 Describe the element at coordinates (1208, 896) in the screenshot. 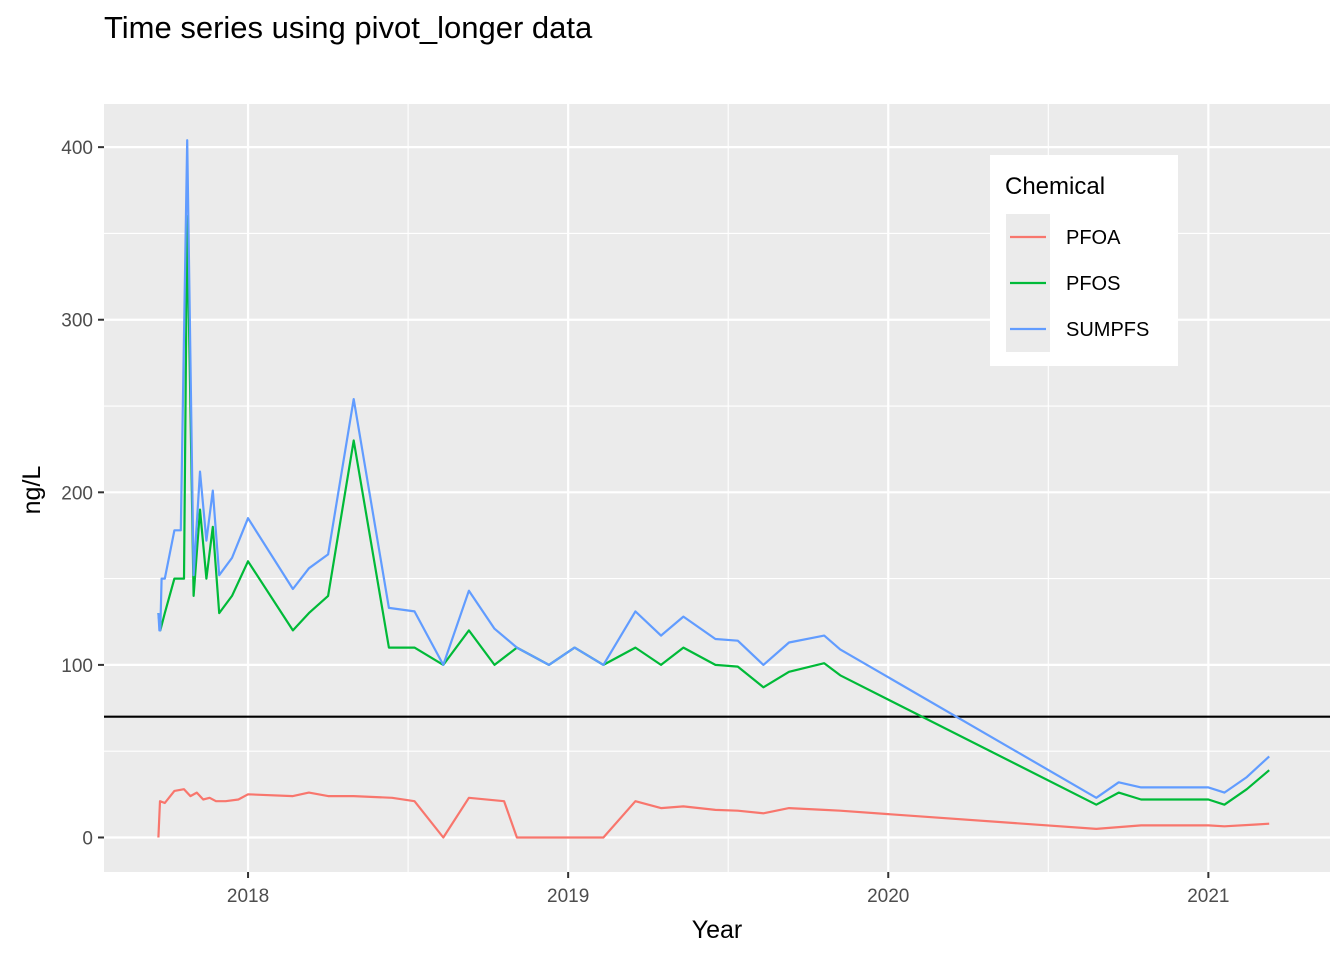

I see `x-tick-label: 2021` at that location.